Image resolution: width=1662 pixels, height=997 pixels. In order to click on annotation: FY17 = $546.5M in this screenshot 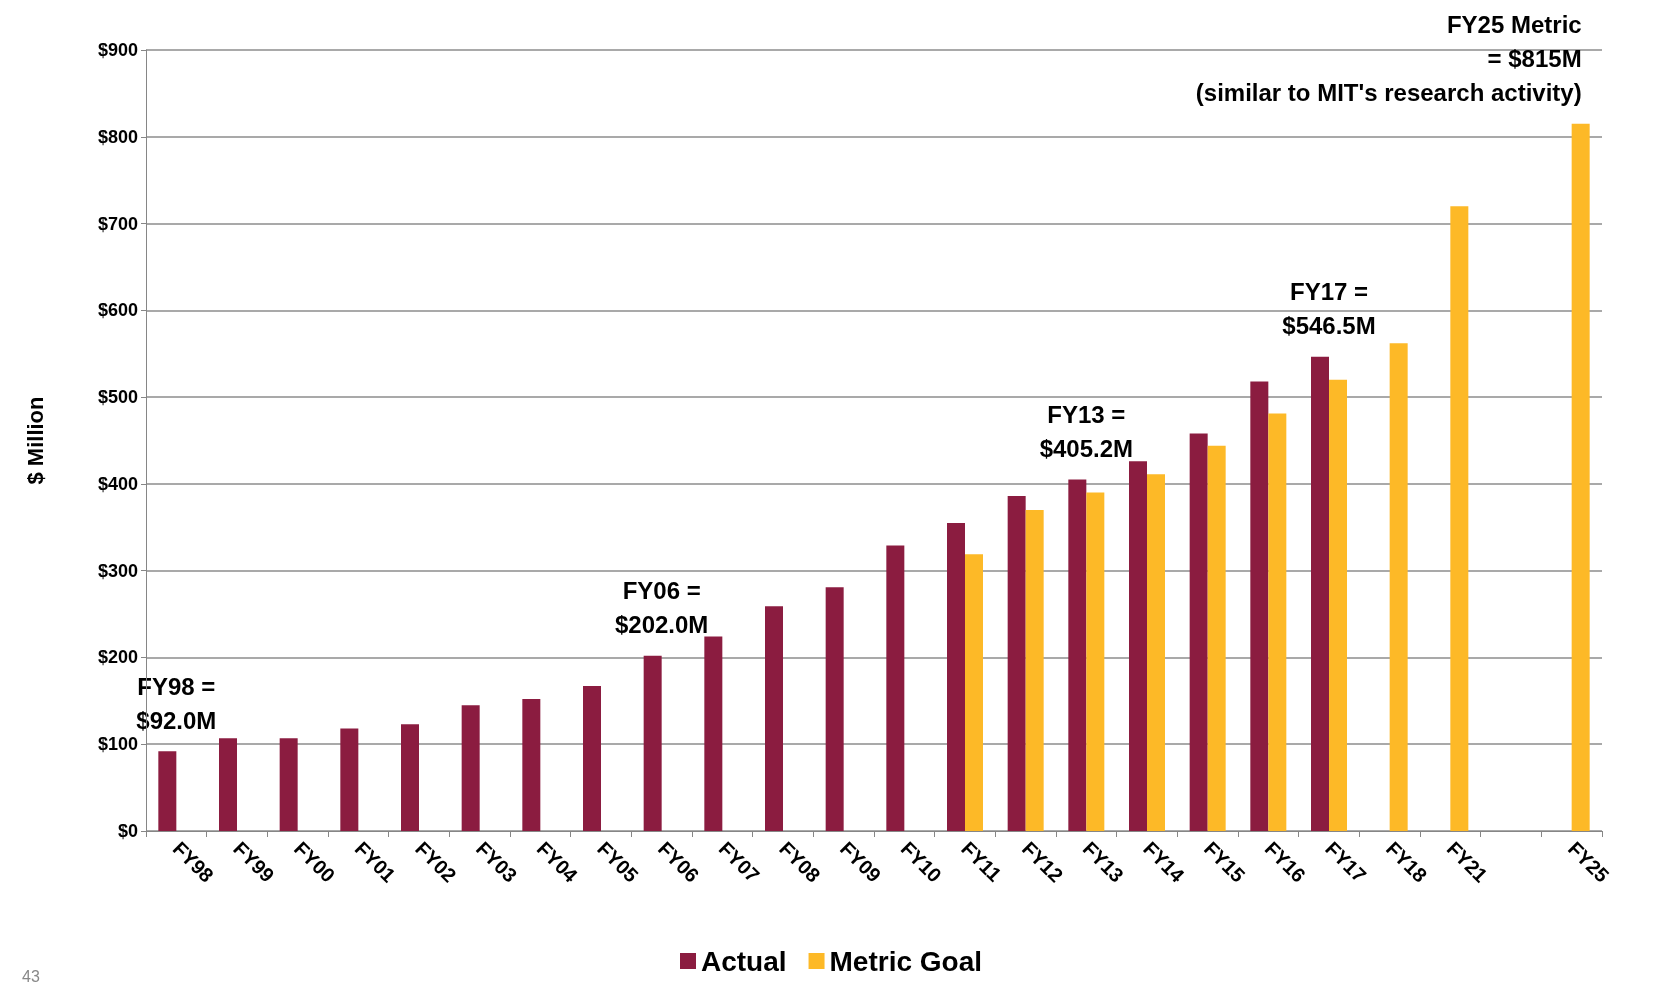, I will do `click(1329, 309)`.